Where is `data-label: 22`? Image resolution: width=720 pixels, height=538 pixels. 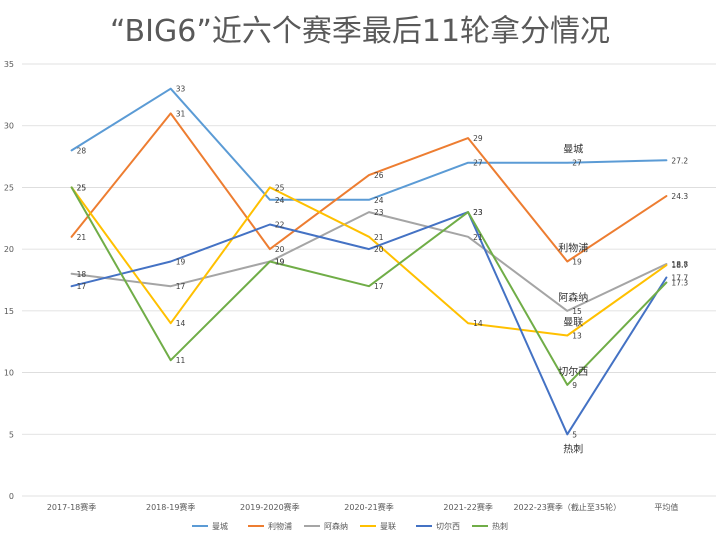
data-label: 22 is located at coordinates (280, 224).